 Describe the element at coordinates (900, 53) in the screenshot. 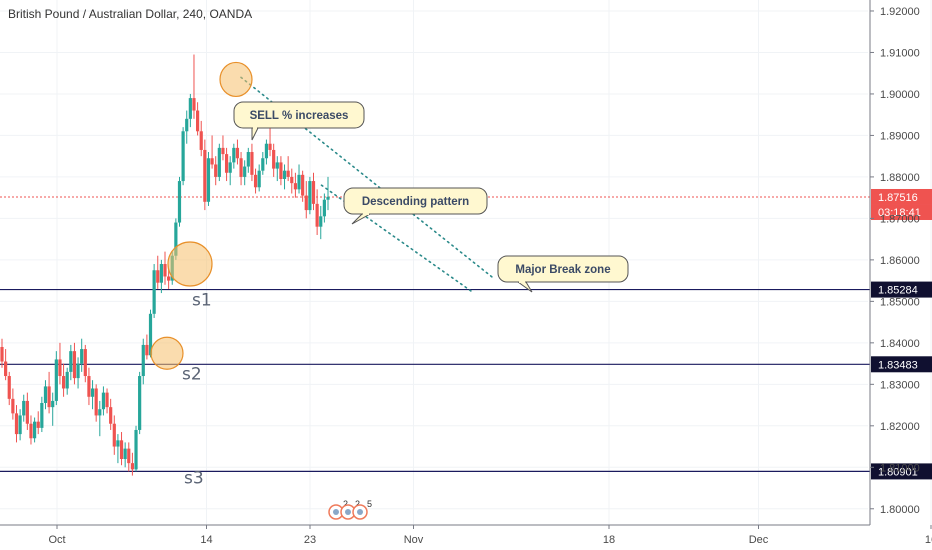

I see `price-tick-label: 1.91000` at that location.